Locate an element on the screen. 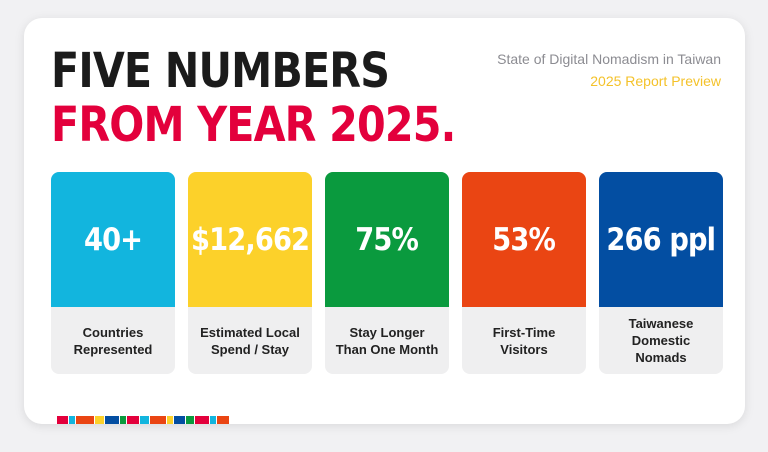 Image resolution: width=768 pixels, height=452 pixels. headline: FIVE NUMBERS FROM YEAR 2025. is located at coordinates (286, 98).